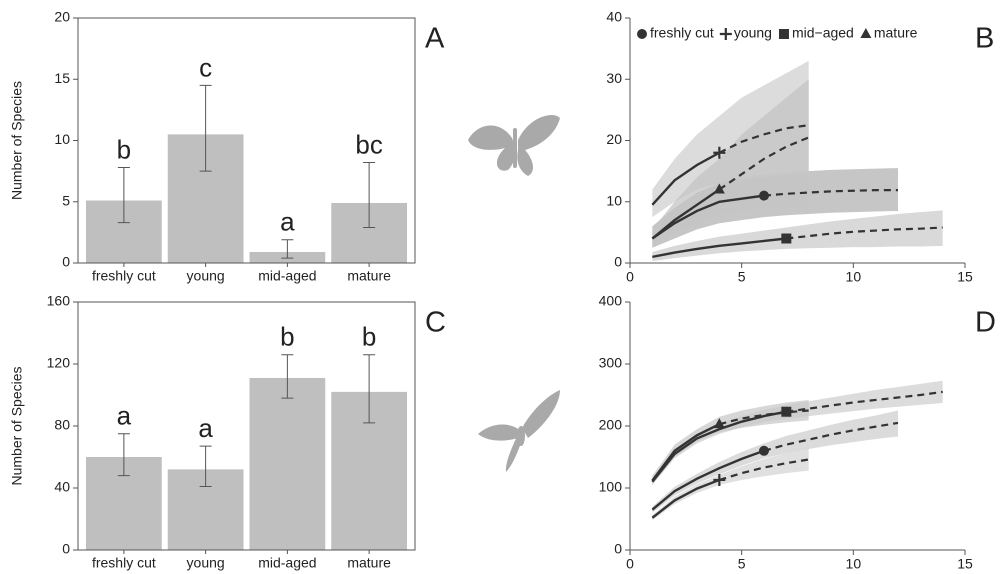 The width and height of the screenshot is (1002, 574). What do you see at coordinates (614, 78) in the screenshot?
I see `y-tick-label: 30` at bounding box center [614, 78].